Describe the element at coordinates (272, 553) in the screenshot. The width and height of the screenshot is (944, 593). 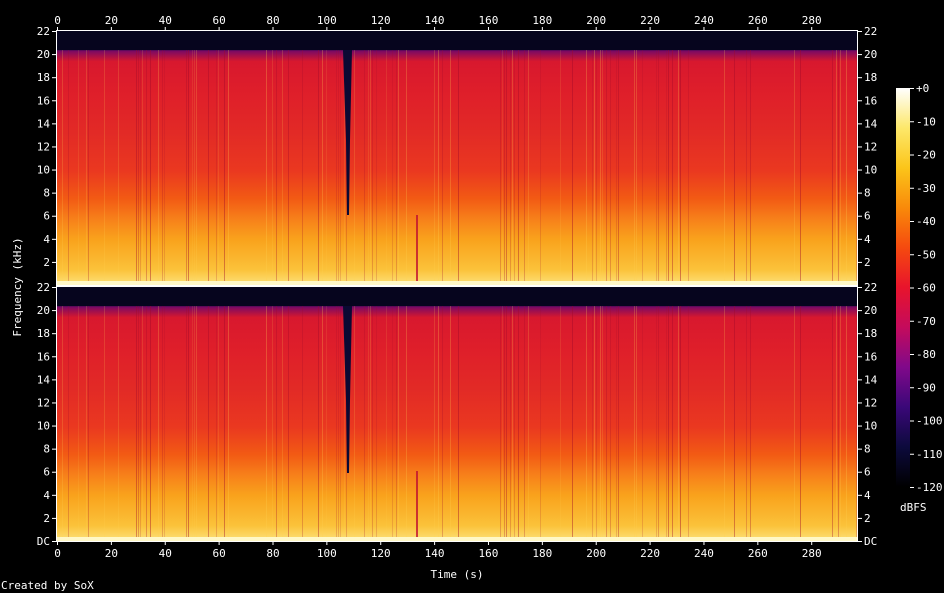
I see `x-tick-label-bottom: 80` at that location.